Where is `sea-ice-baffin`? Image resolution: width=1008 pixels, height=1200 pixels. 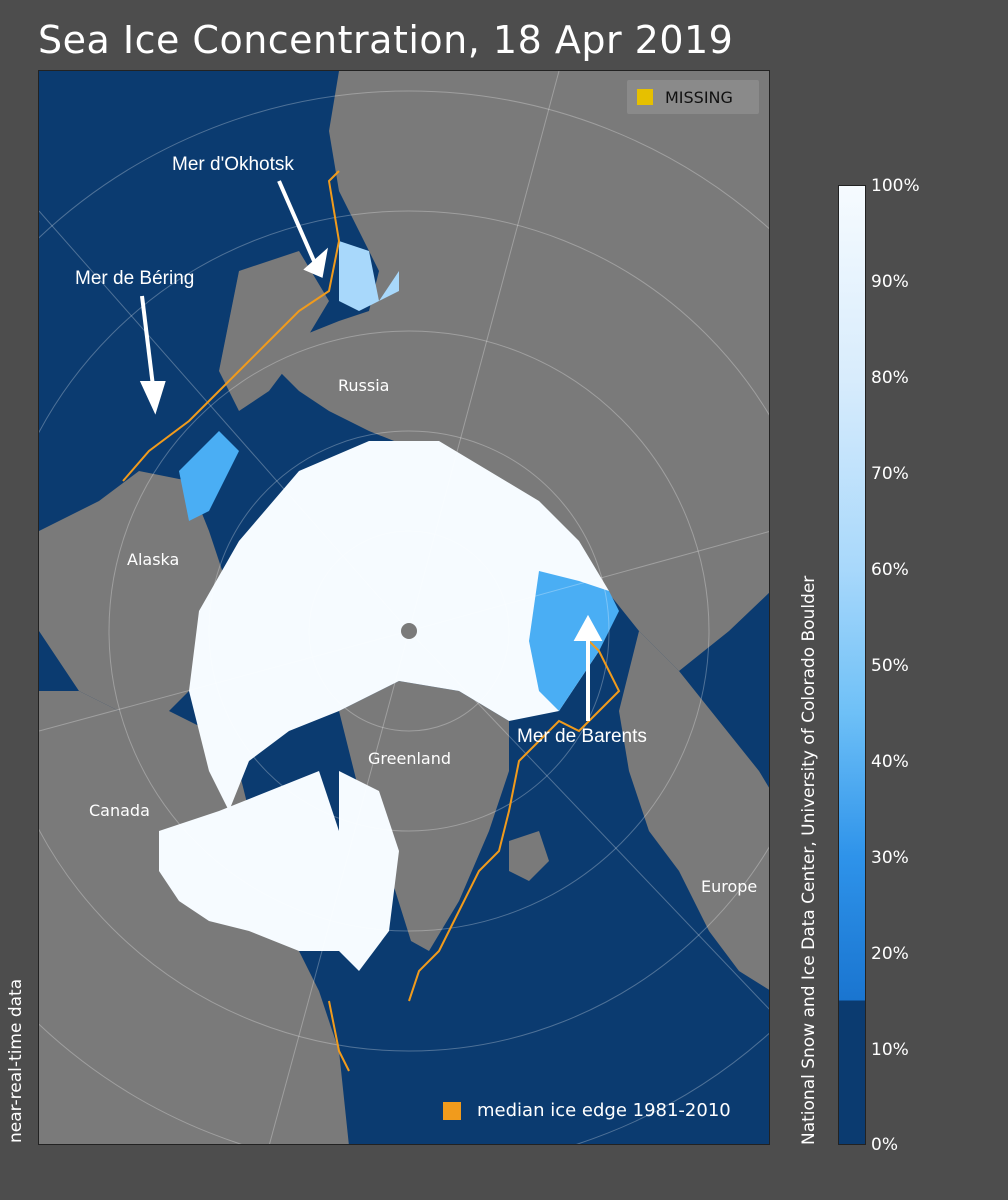
sea-ice-baffin is located at coordinates (369, 871).